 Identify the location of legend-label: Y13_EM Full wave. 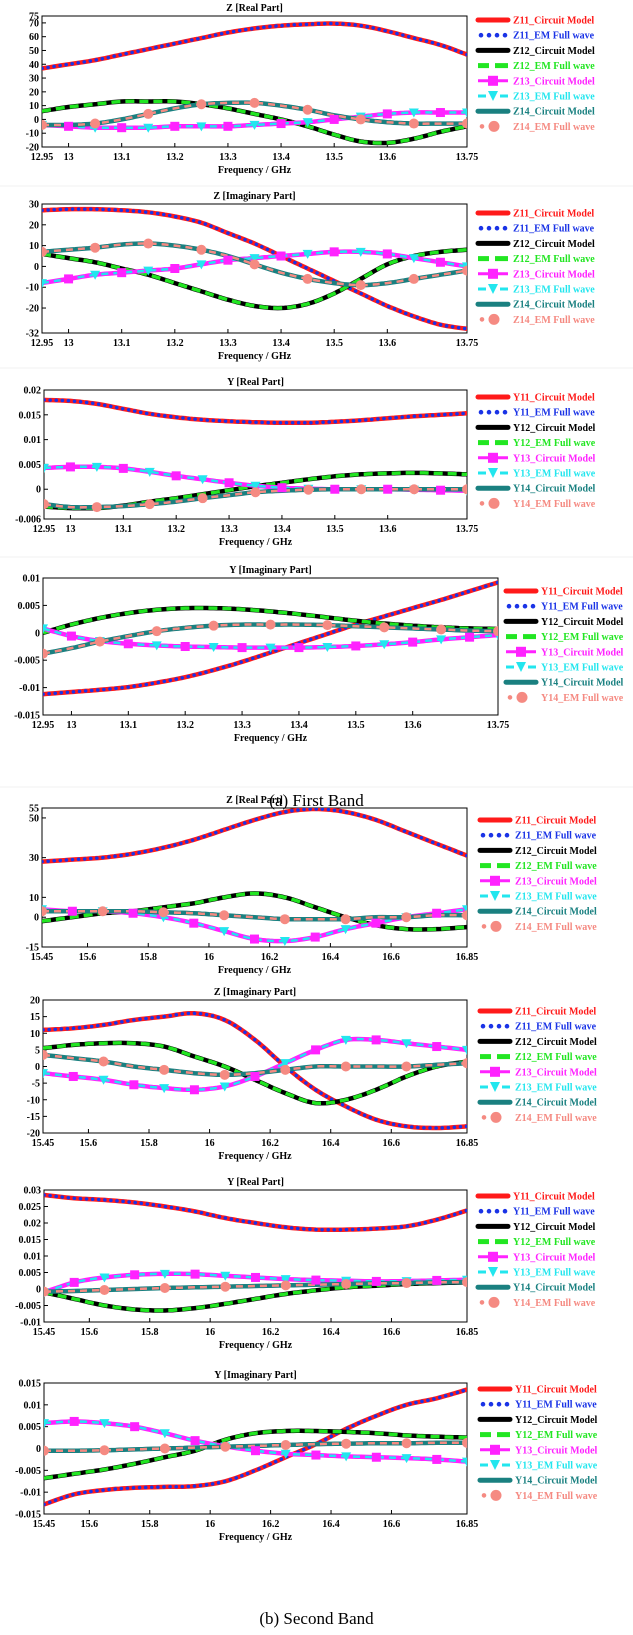
(582, 668).